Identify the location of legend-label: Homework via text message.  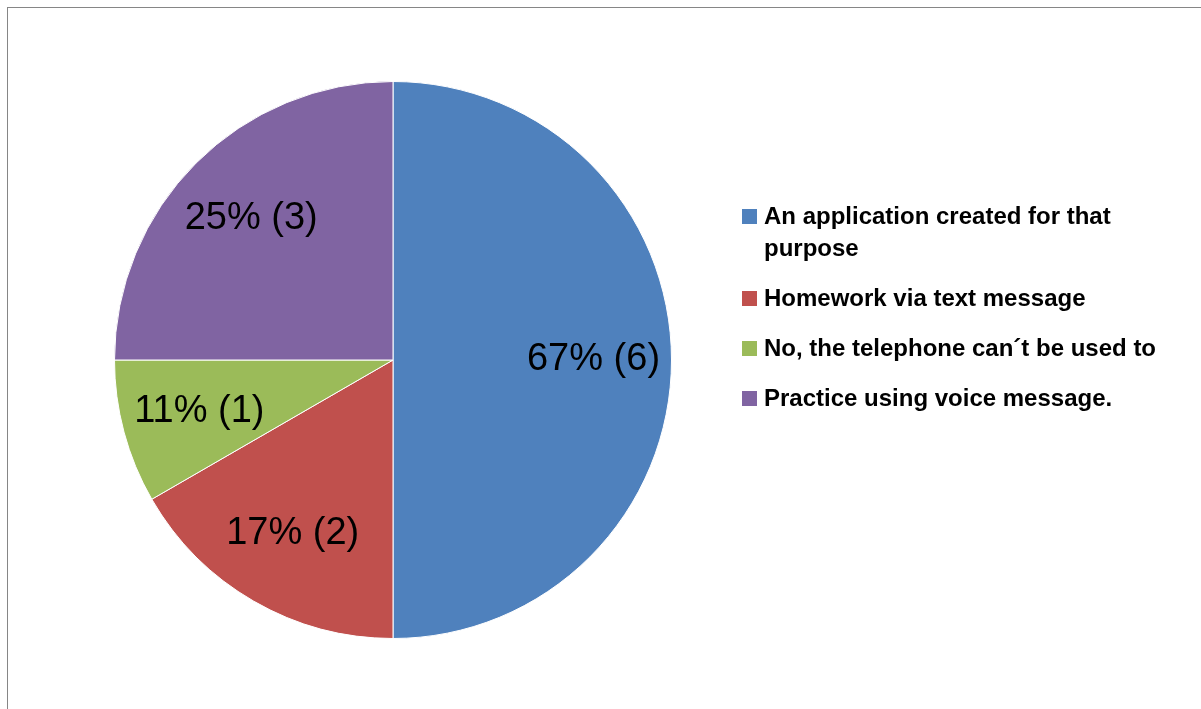
(925, 298).